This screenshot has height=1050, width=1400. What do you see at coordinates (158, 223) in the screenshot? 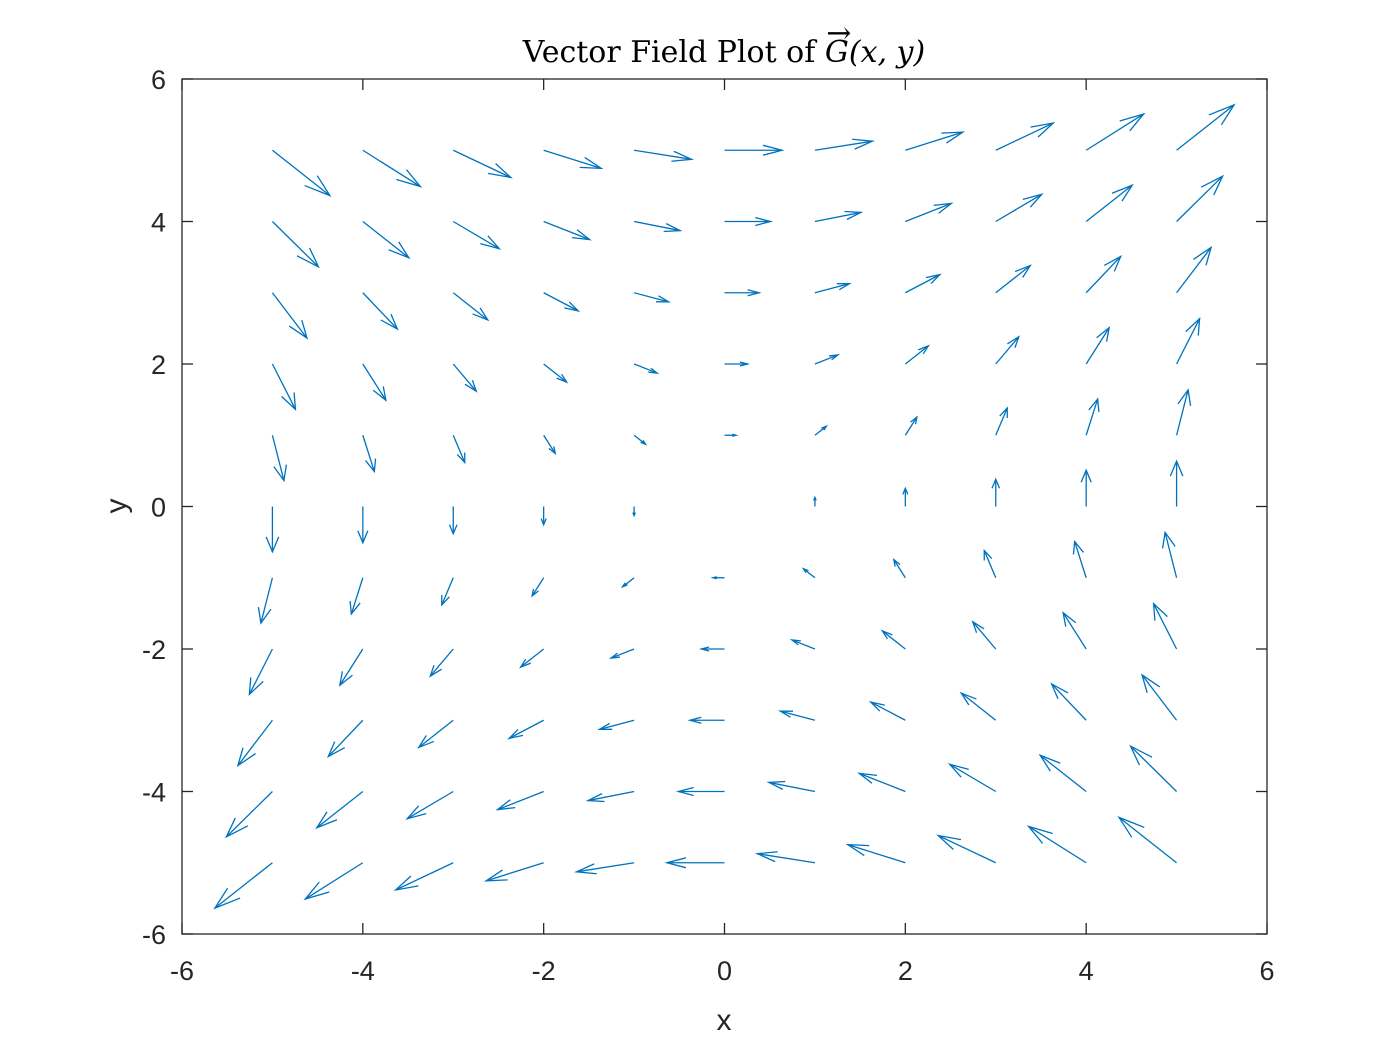
I see `y-tick-label: 4` at bounding box center [158, 223].